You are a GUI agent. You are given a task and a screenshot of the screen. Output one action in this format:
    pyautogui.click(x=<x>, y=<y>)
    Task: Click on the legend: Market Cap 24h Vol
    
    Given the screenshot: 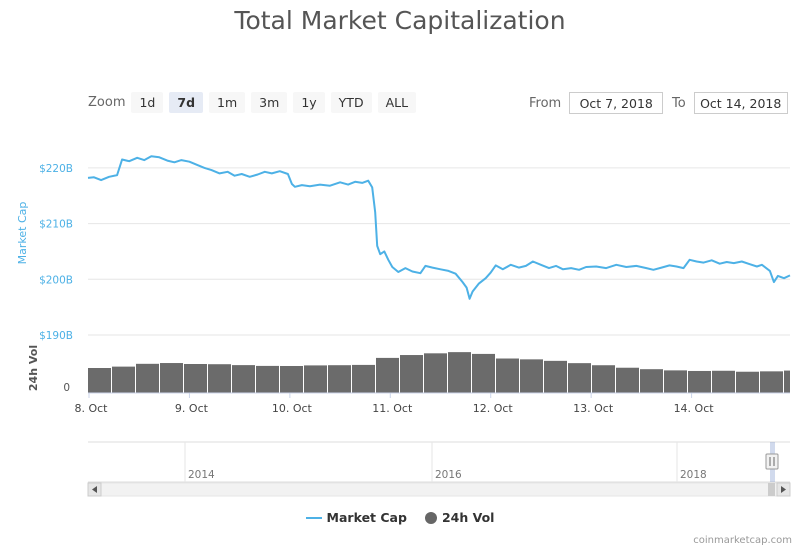 What is the action you would take?
    pyautogui.click(x=400, y=517)
    